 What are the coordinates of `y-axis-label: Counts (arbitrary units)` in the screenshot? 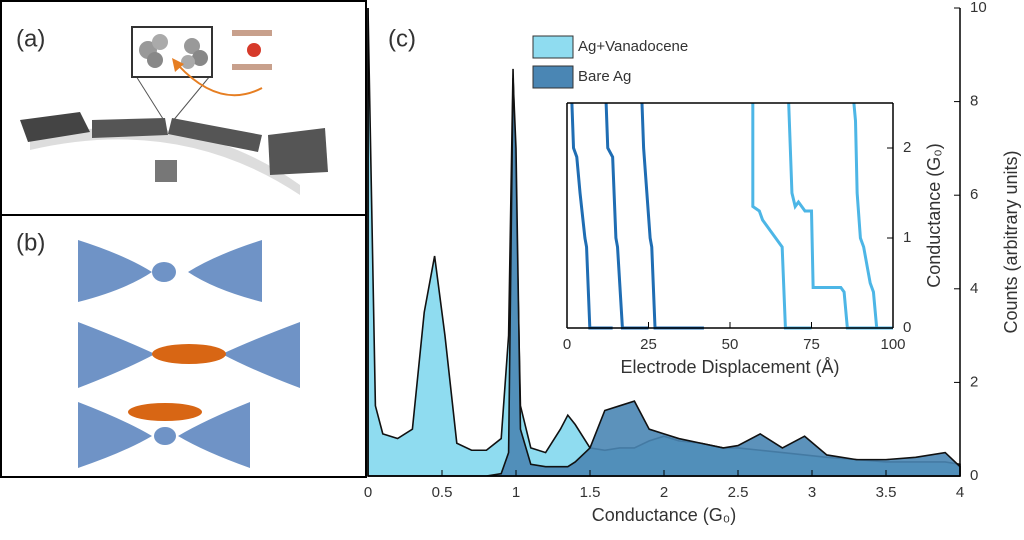 It's located at (1011, 241).